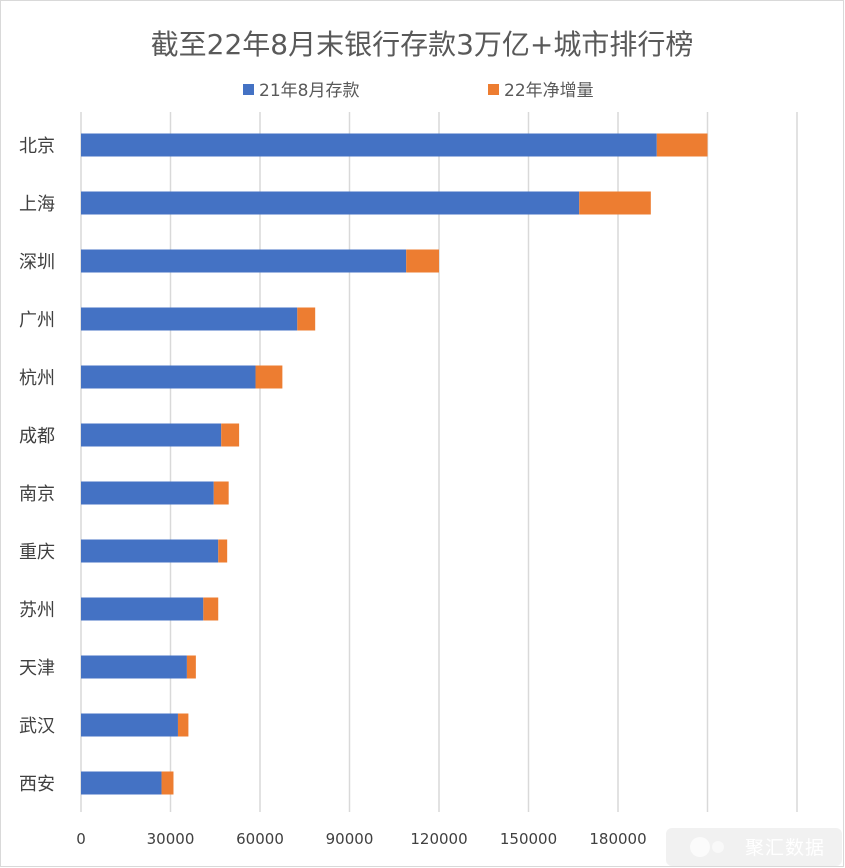 The height and width of the screenshot is (868, 845). I want to click on x-tick-label: 0, so click(81, 839).